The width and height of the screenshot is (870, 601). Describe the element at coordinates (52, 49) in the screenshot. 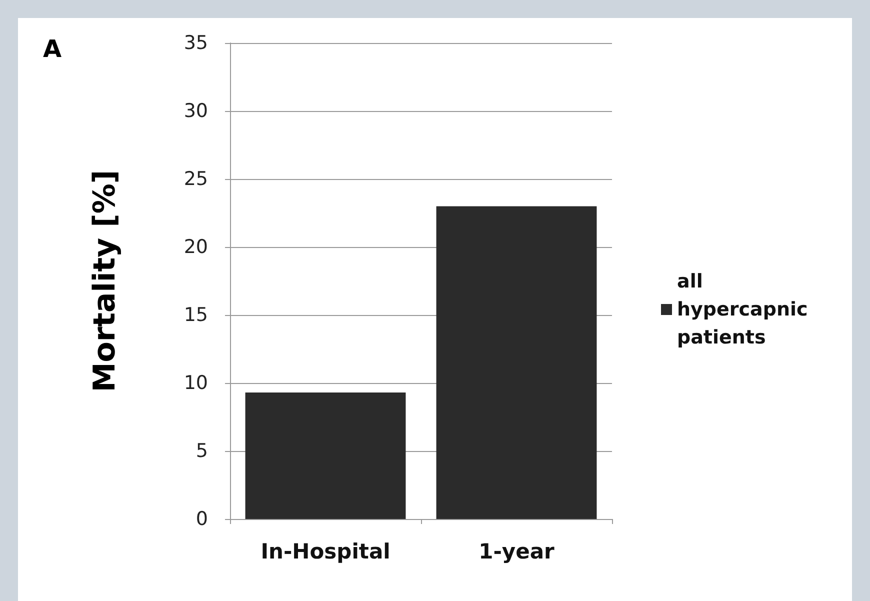

I see `chart-title: A` at that location.